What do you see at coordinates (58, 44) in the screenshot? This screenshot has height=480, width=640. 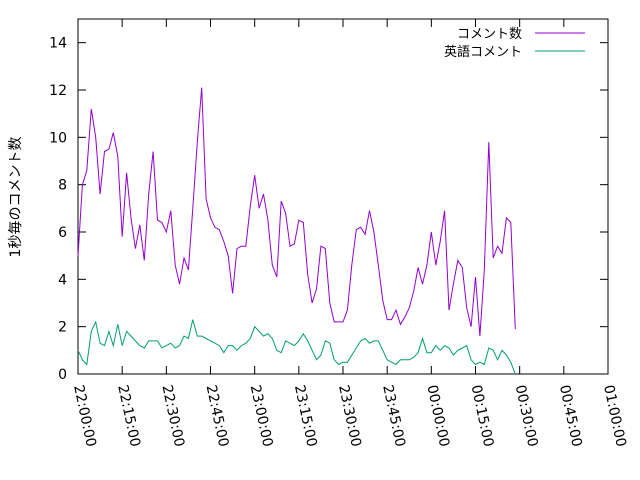 I see `y-tick-label: 14` at bounding box center [58, 44].